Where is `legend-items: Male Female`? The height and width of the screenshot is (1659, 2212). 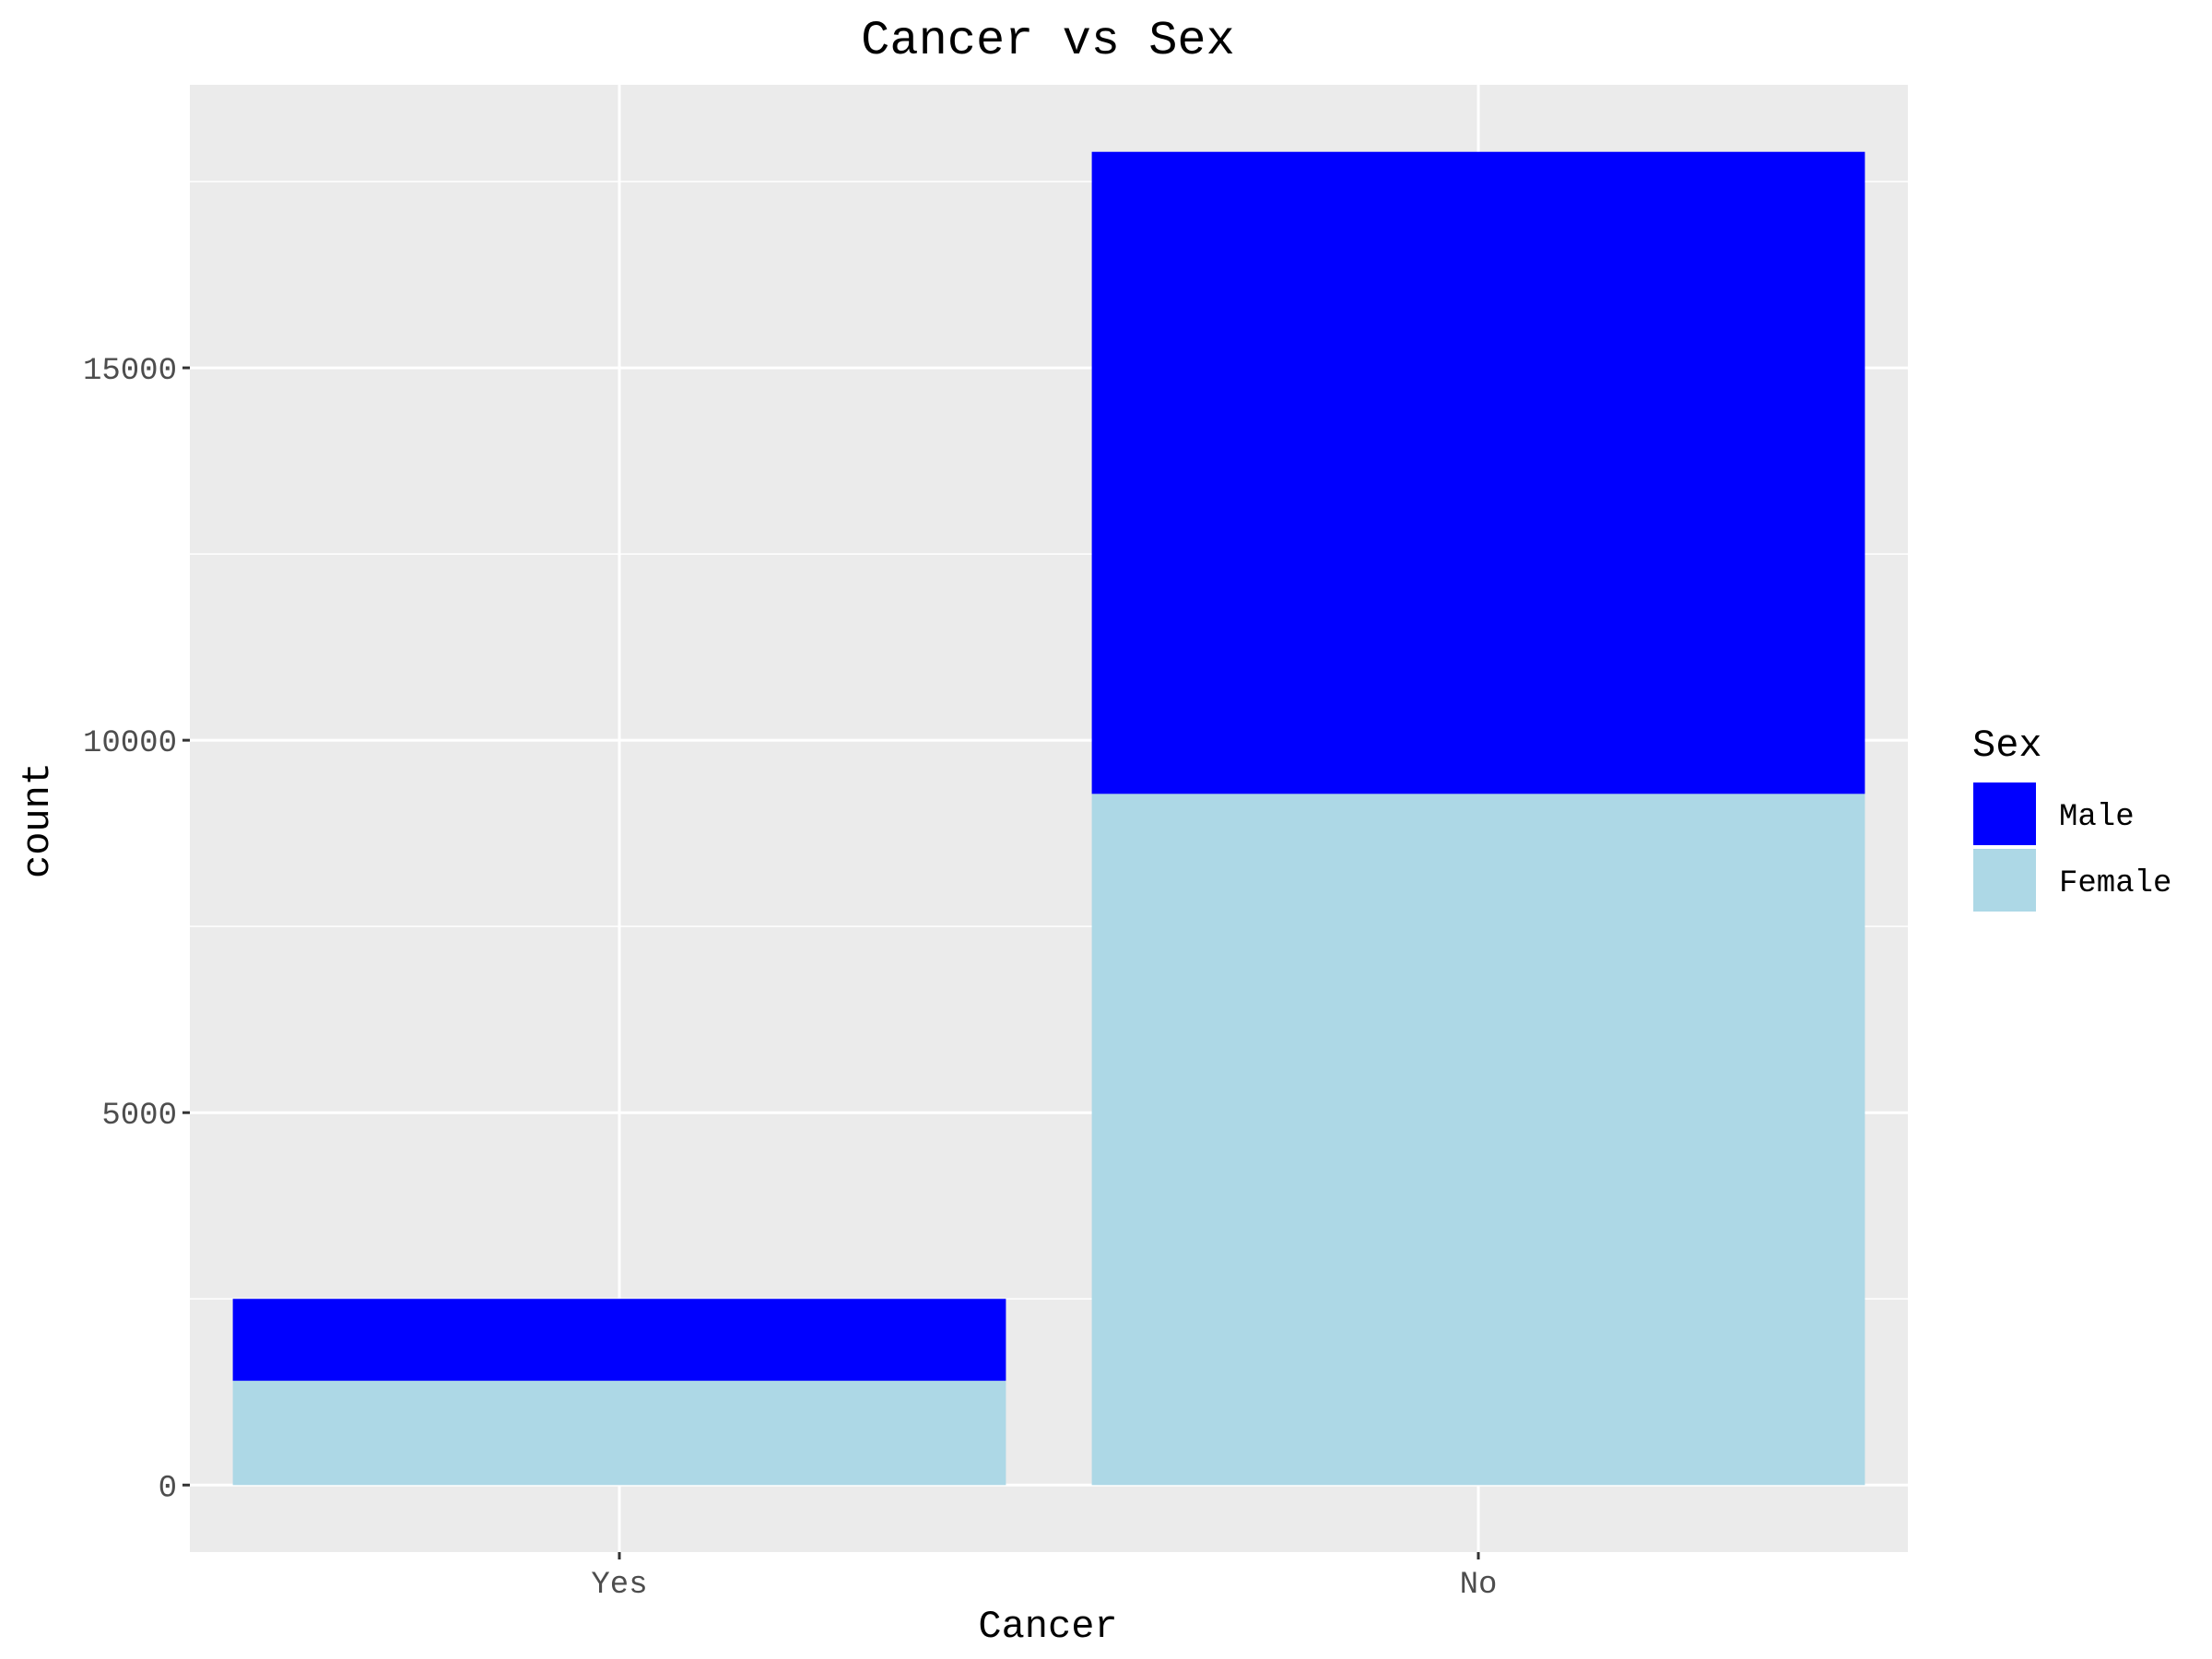 legend-items: Male Female is located at coordinates (2071, 847).